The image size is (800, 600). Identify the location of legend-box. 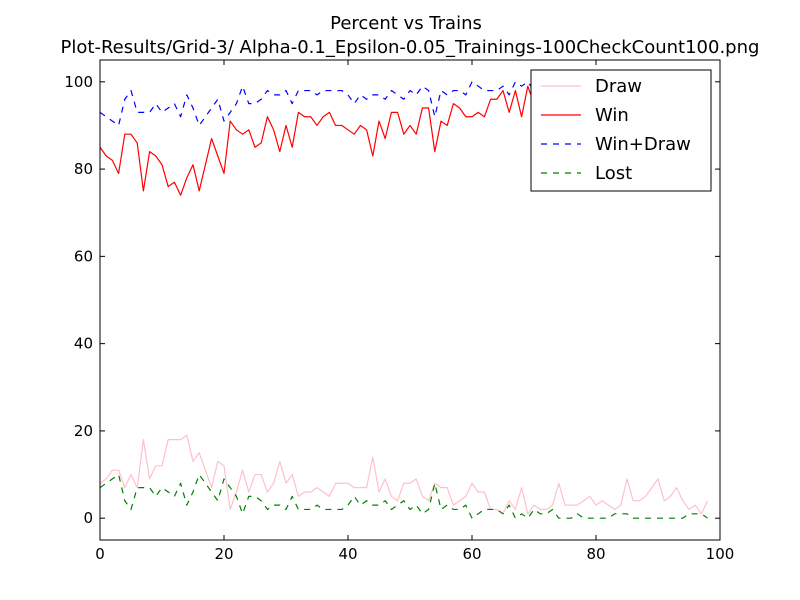
(621, 130).